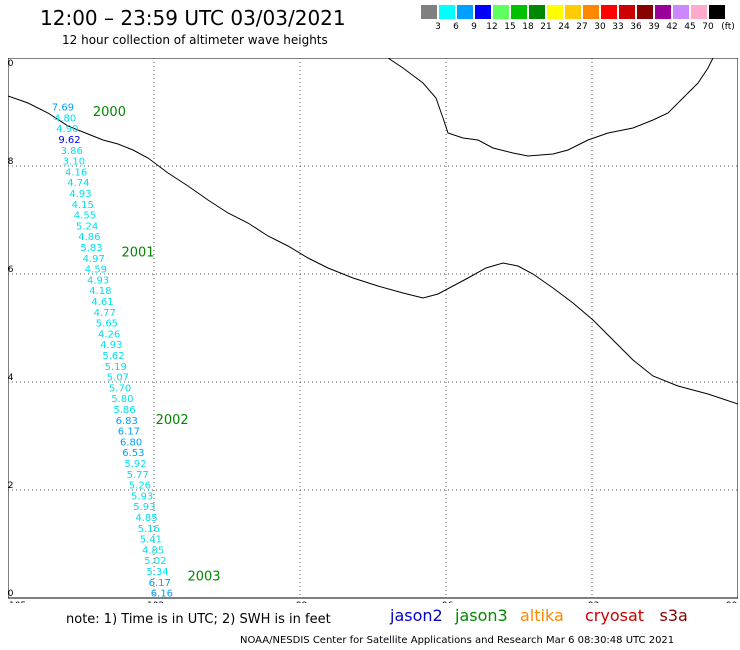  What do you see at coordinates (564, 27) in the screenshot?
I see `legend-label: 24` at bounding box center [564, 27].